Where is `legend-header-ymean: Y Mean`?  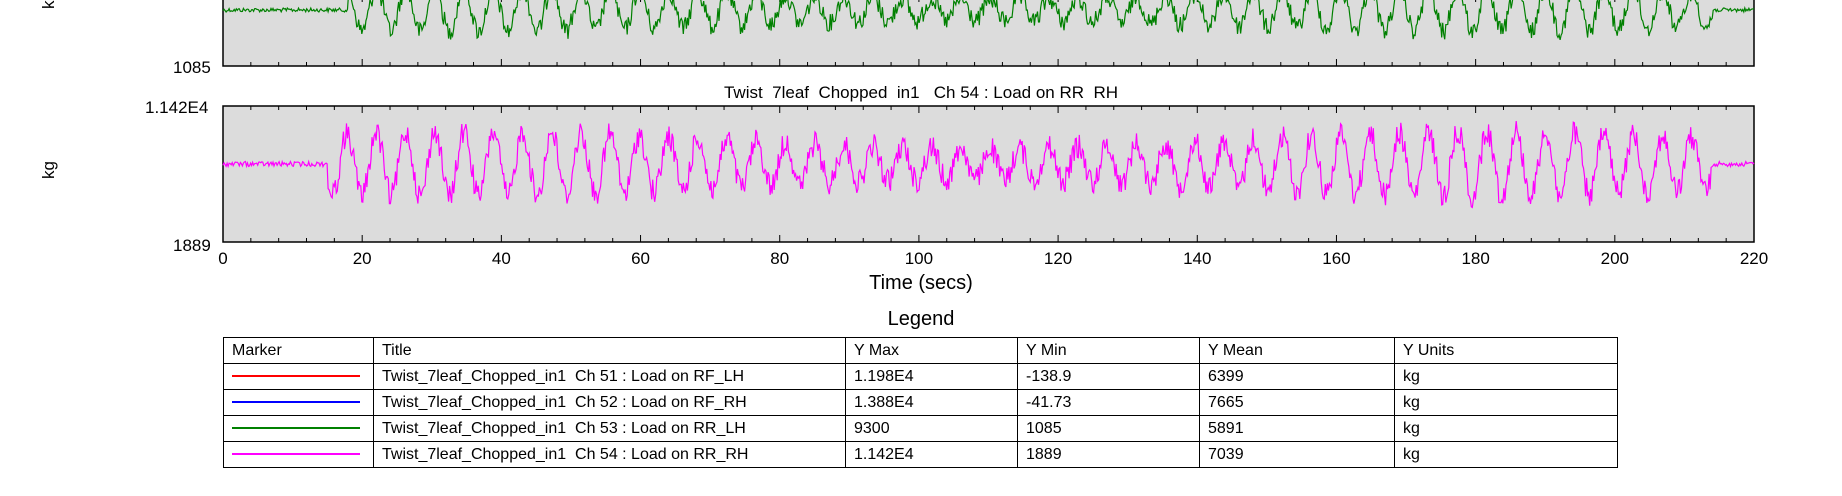
legend-header-ymean: Y Mean is located at coordinates (1297, 350).